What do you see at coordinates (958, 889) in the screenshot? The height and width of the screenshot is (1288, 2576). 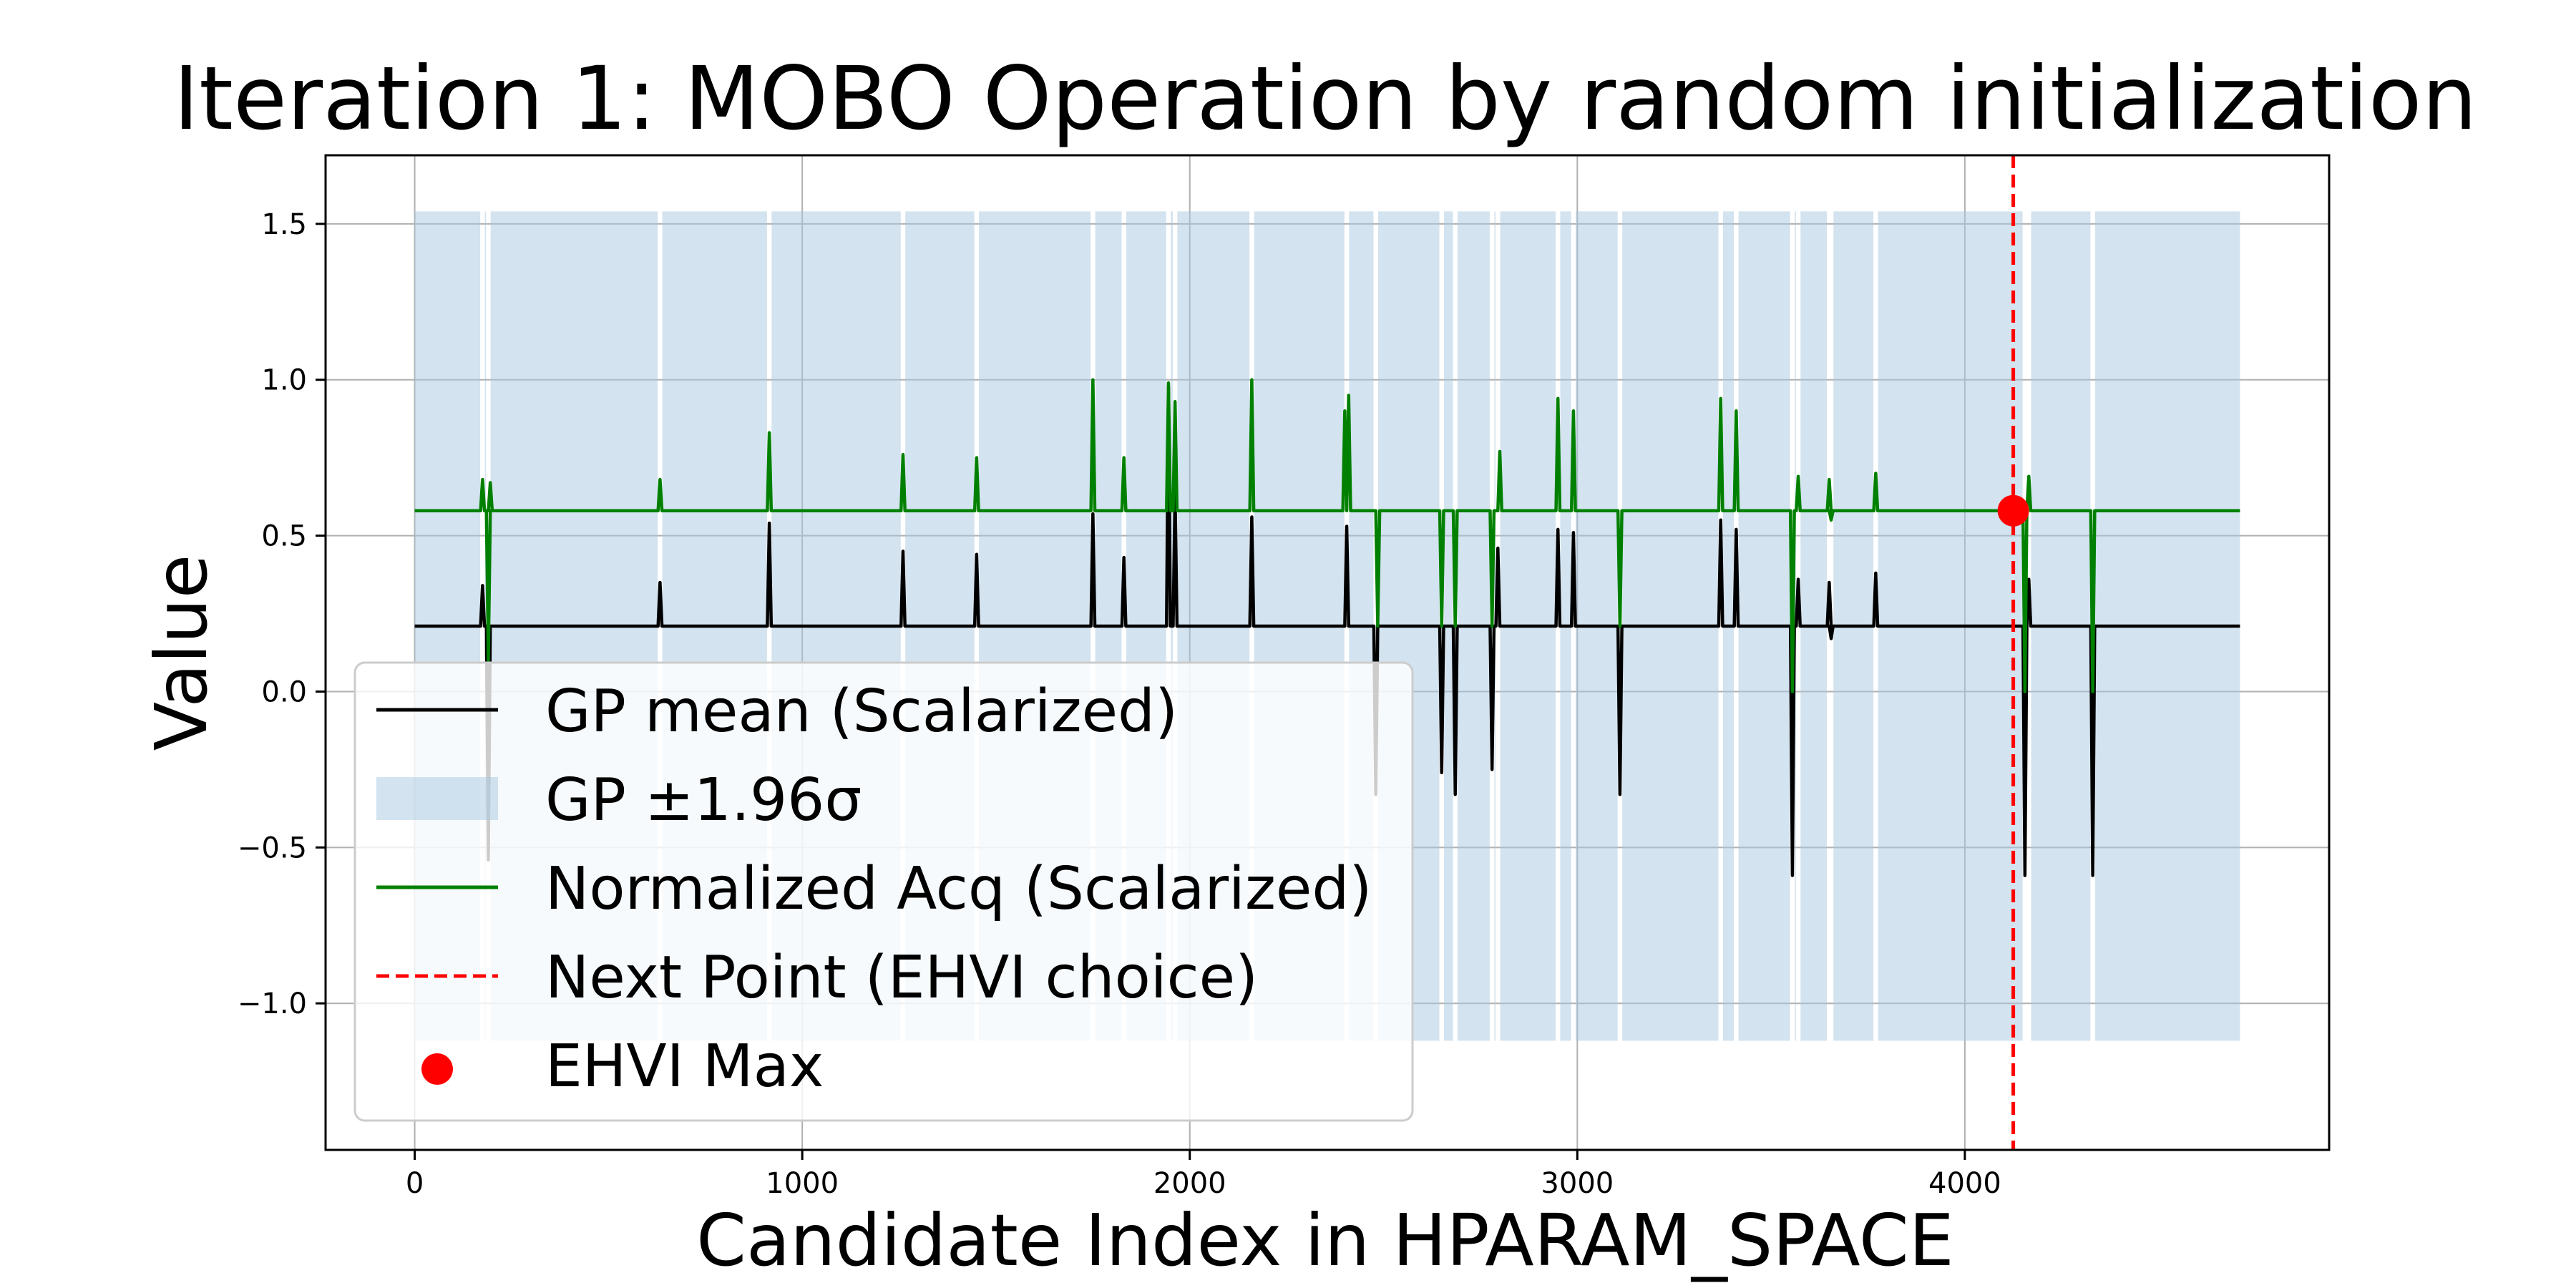 I see `legend-acq-label: Normalized Acq (Scalarized)` at bounding box center [958, 889].